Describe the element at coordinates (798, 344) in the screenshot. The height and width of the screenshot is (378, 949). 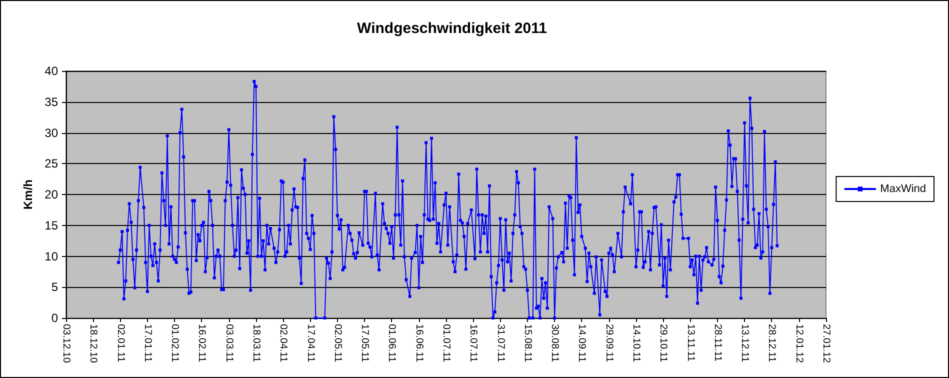
I see `x-tick-label: 12.01.12` at that location.